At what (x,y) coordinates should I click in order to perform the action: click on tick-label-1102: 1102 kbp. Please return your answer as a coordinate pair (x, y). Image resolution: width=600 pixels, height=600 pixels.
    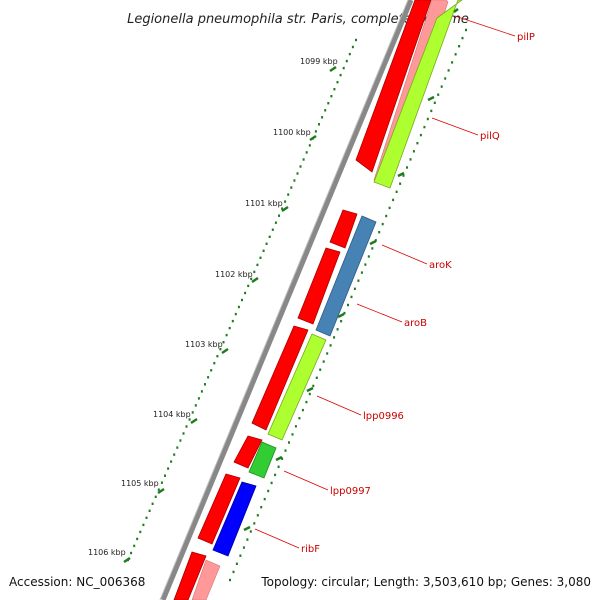
    Looking at the image, I should click on (234, 274).